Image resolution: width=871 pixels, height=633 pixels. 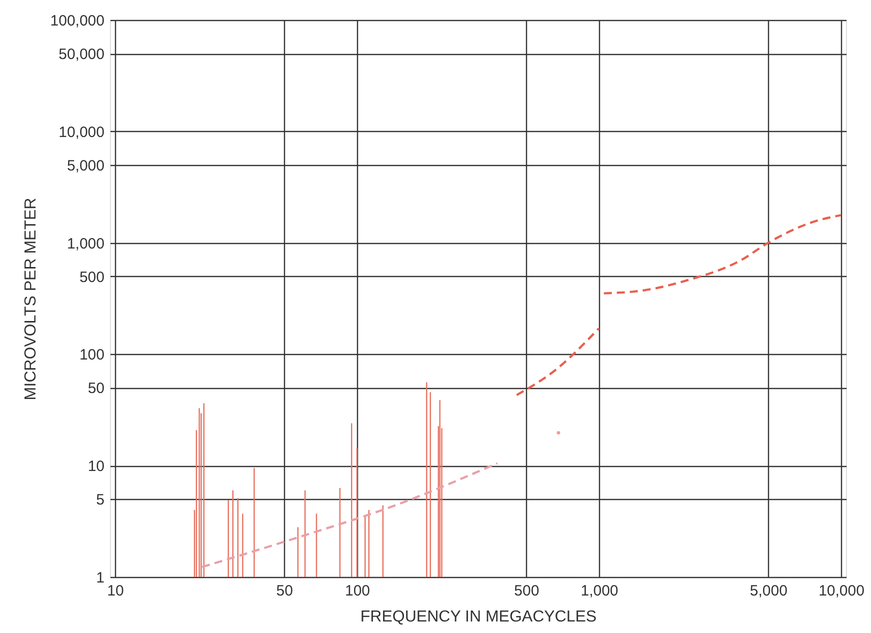 I want to click on y-tick-label: 10,000, so click(x=81, y=132).